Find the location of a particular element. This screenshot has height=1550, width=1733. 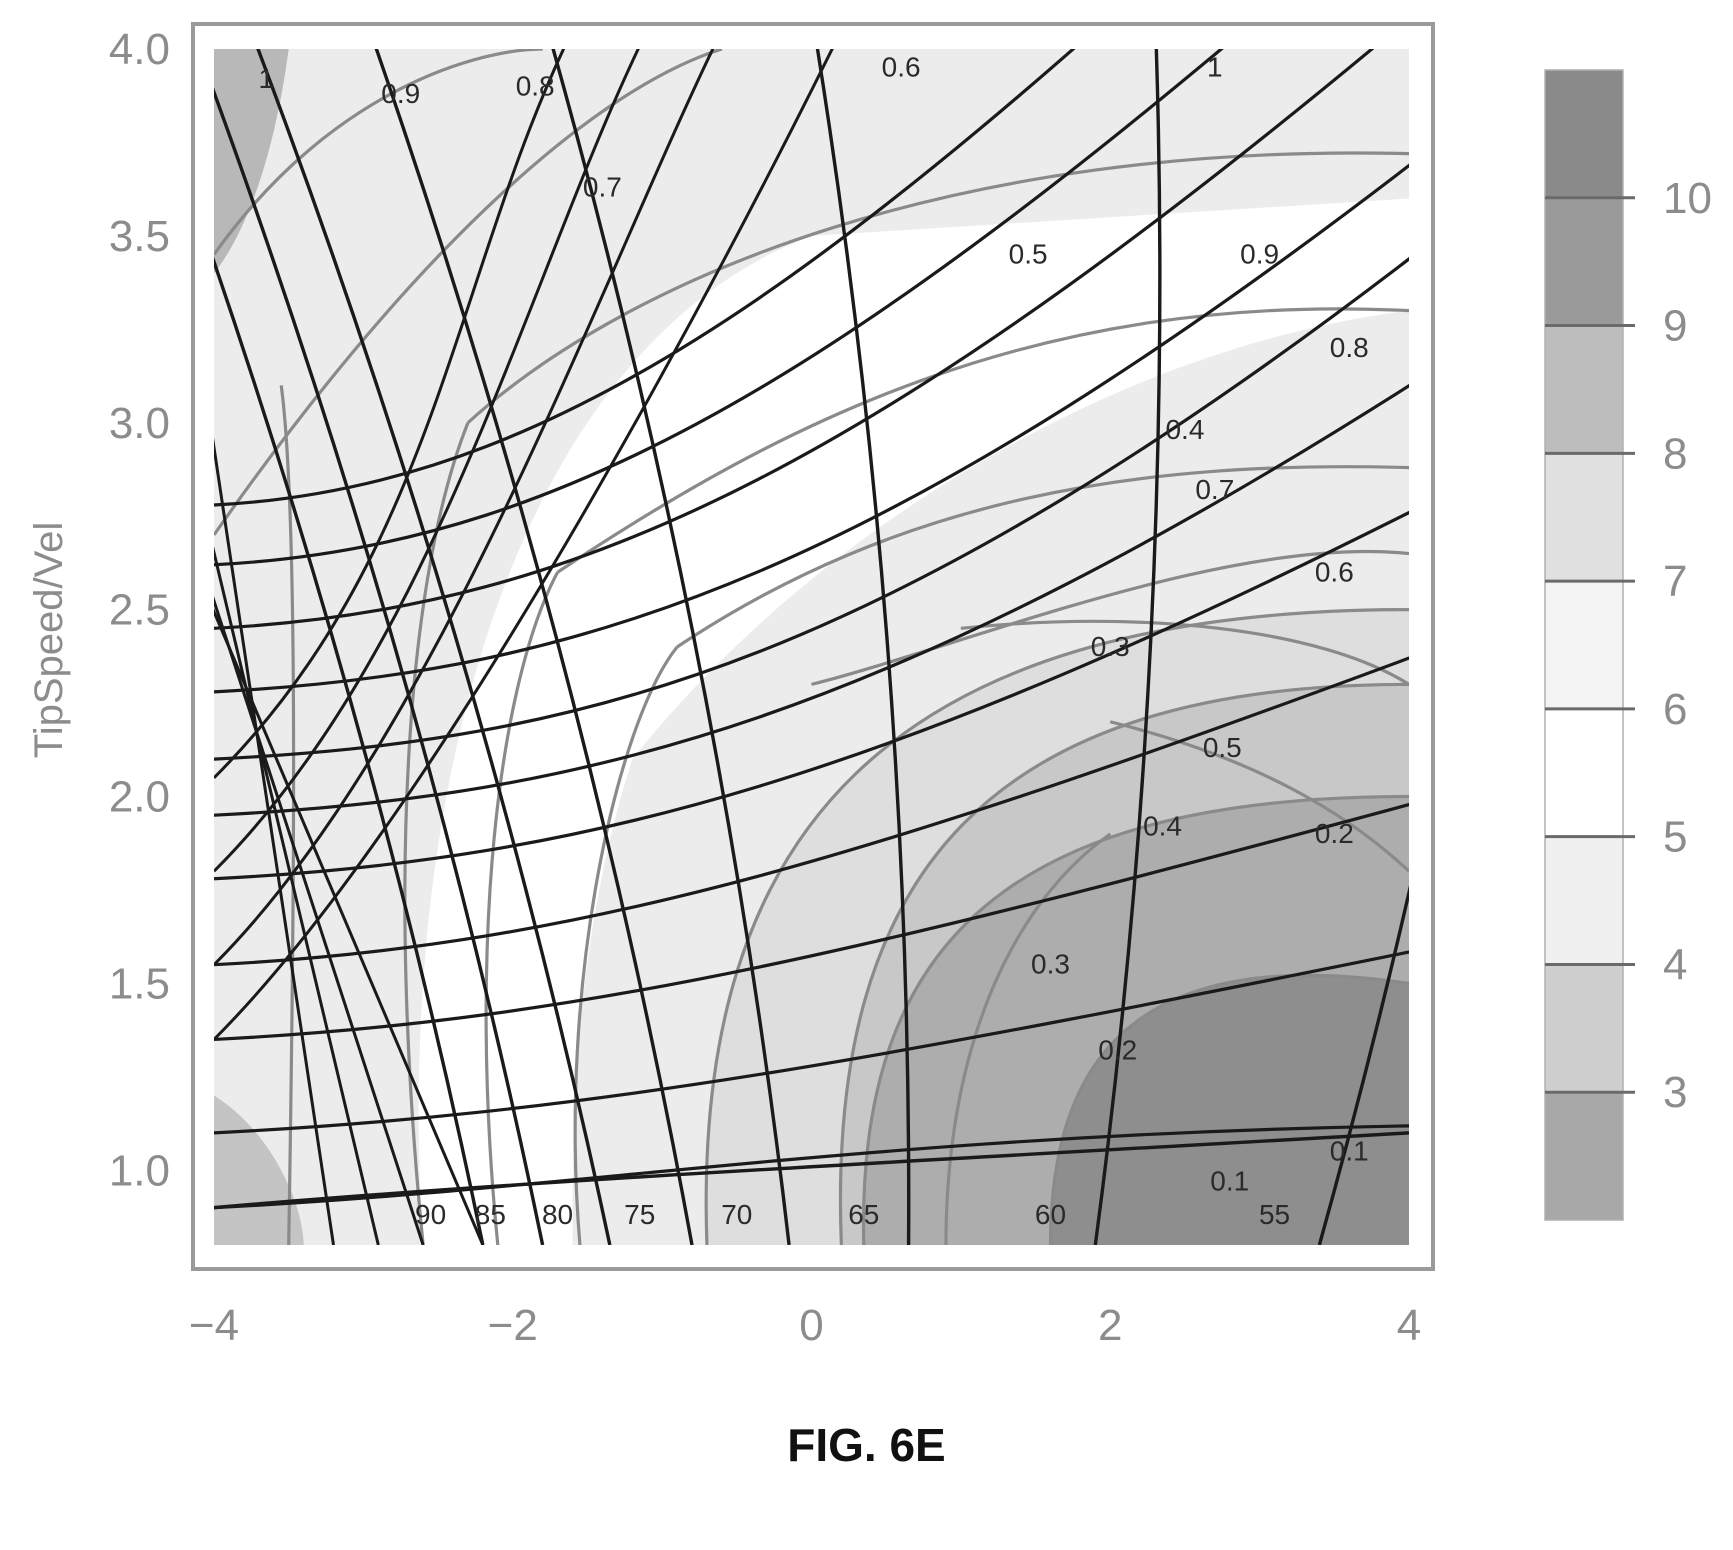

power-label-4: 0.4 is located at coordinates (1184, 429).